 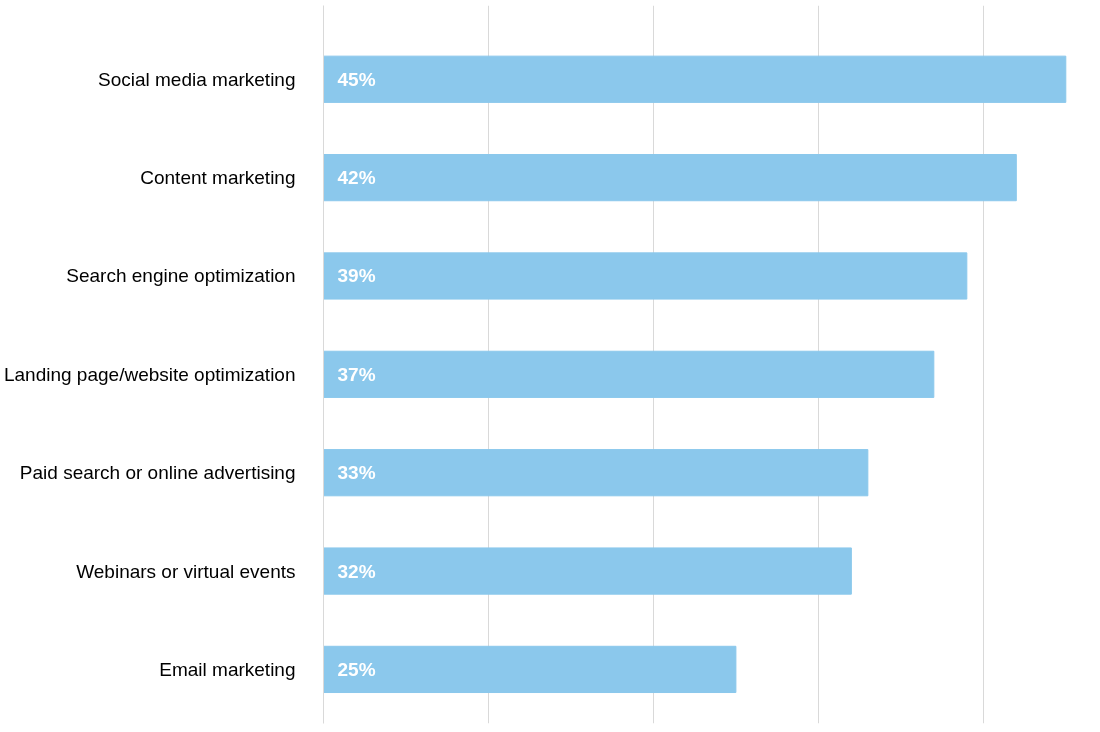 I want to click on data-label: 33%, so click(x=356, y=473).